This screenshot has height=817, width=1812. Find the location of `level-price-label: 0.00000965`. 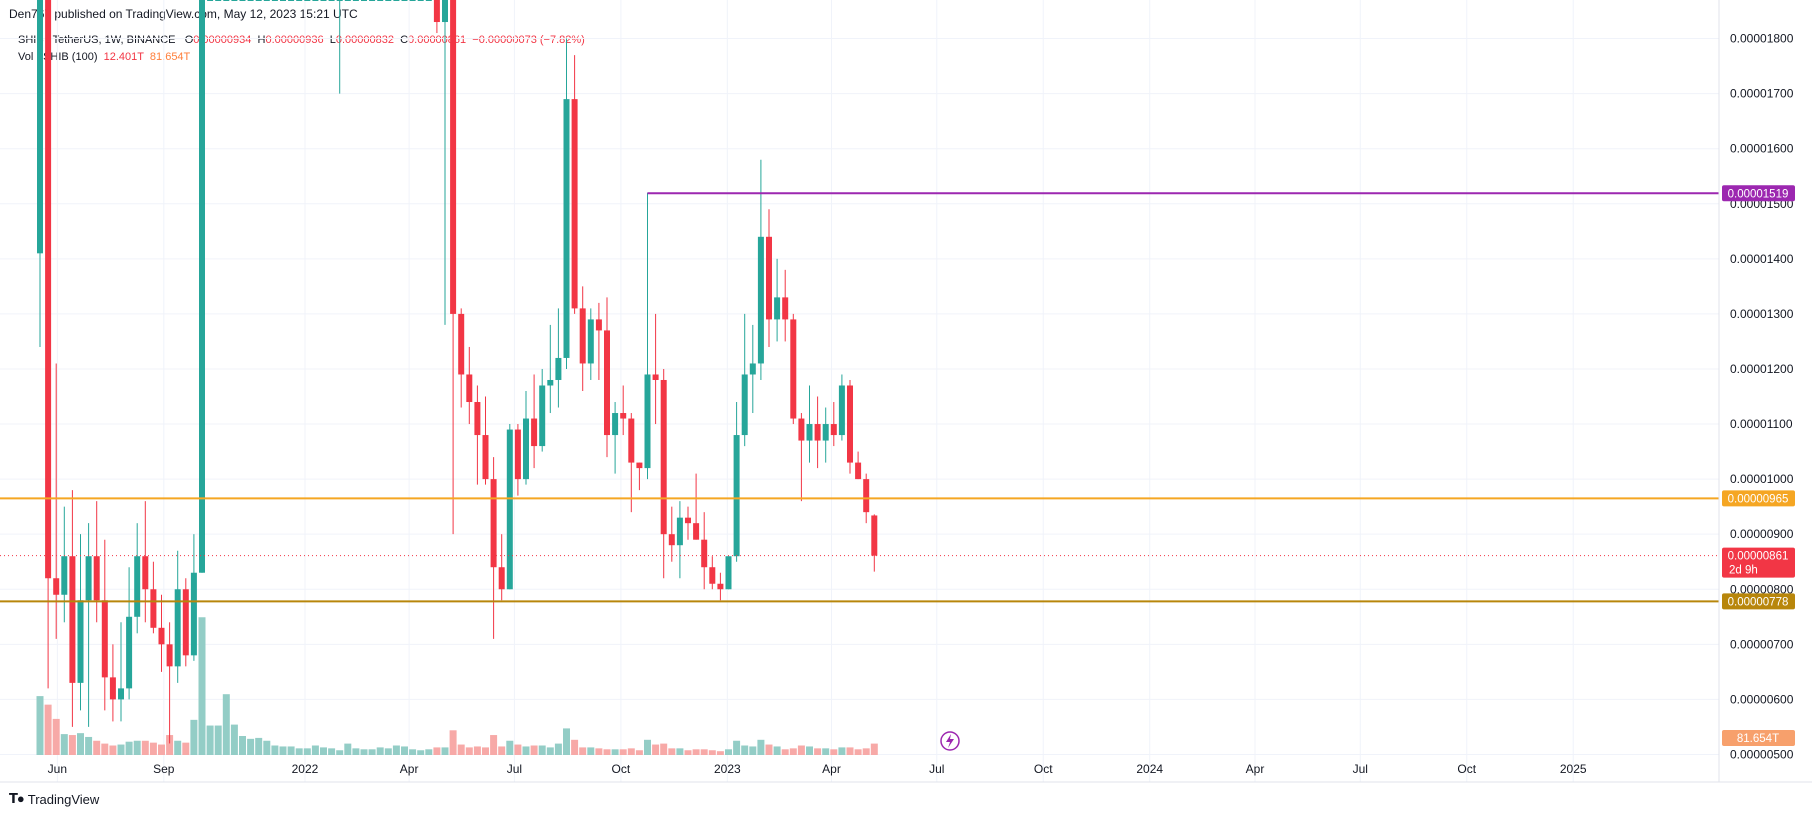

level-price-label: 0.00000965 is located at coordinates (1758, 499).